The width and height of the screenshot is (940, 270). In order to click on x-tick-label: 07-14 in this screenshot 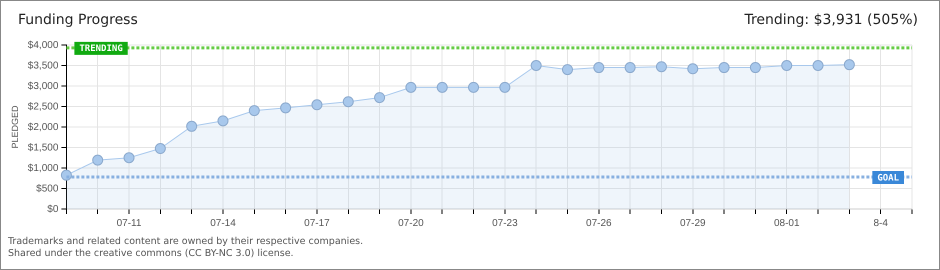, I will do `click(223, 223)`.